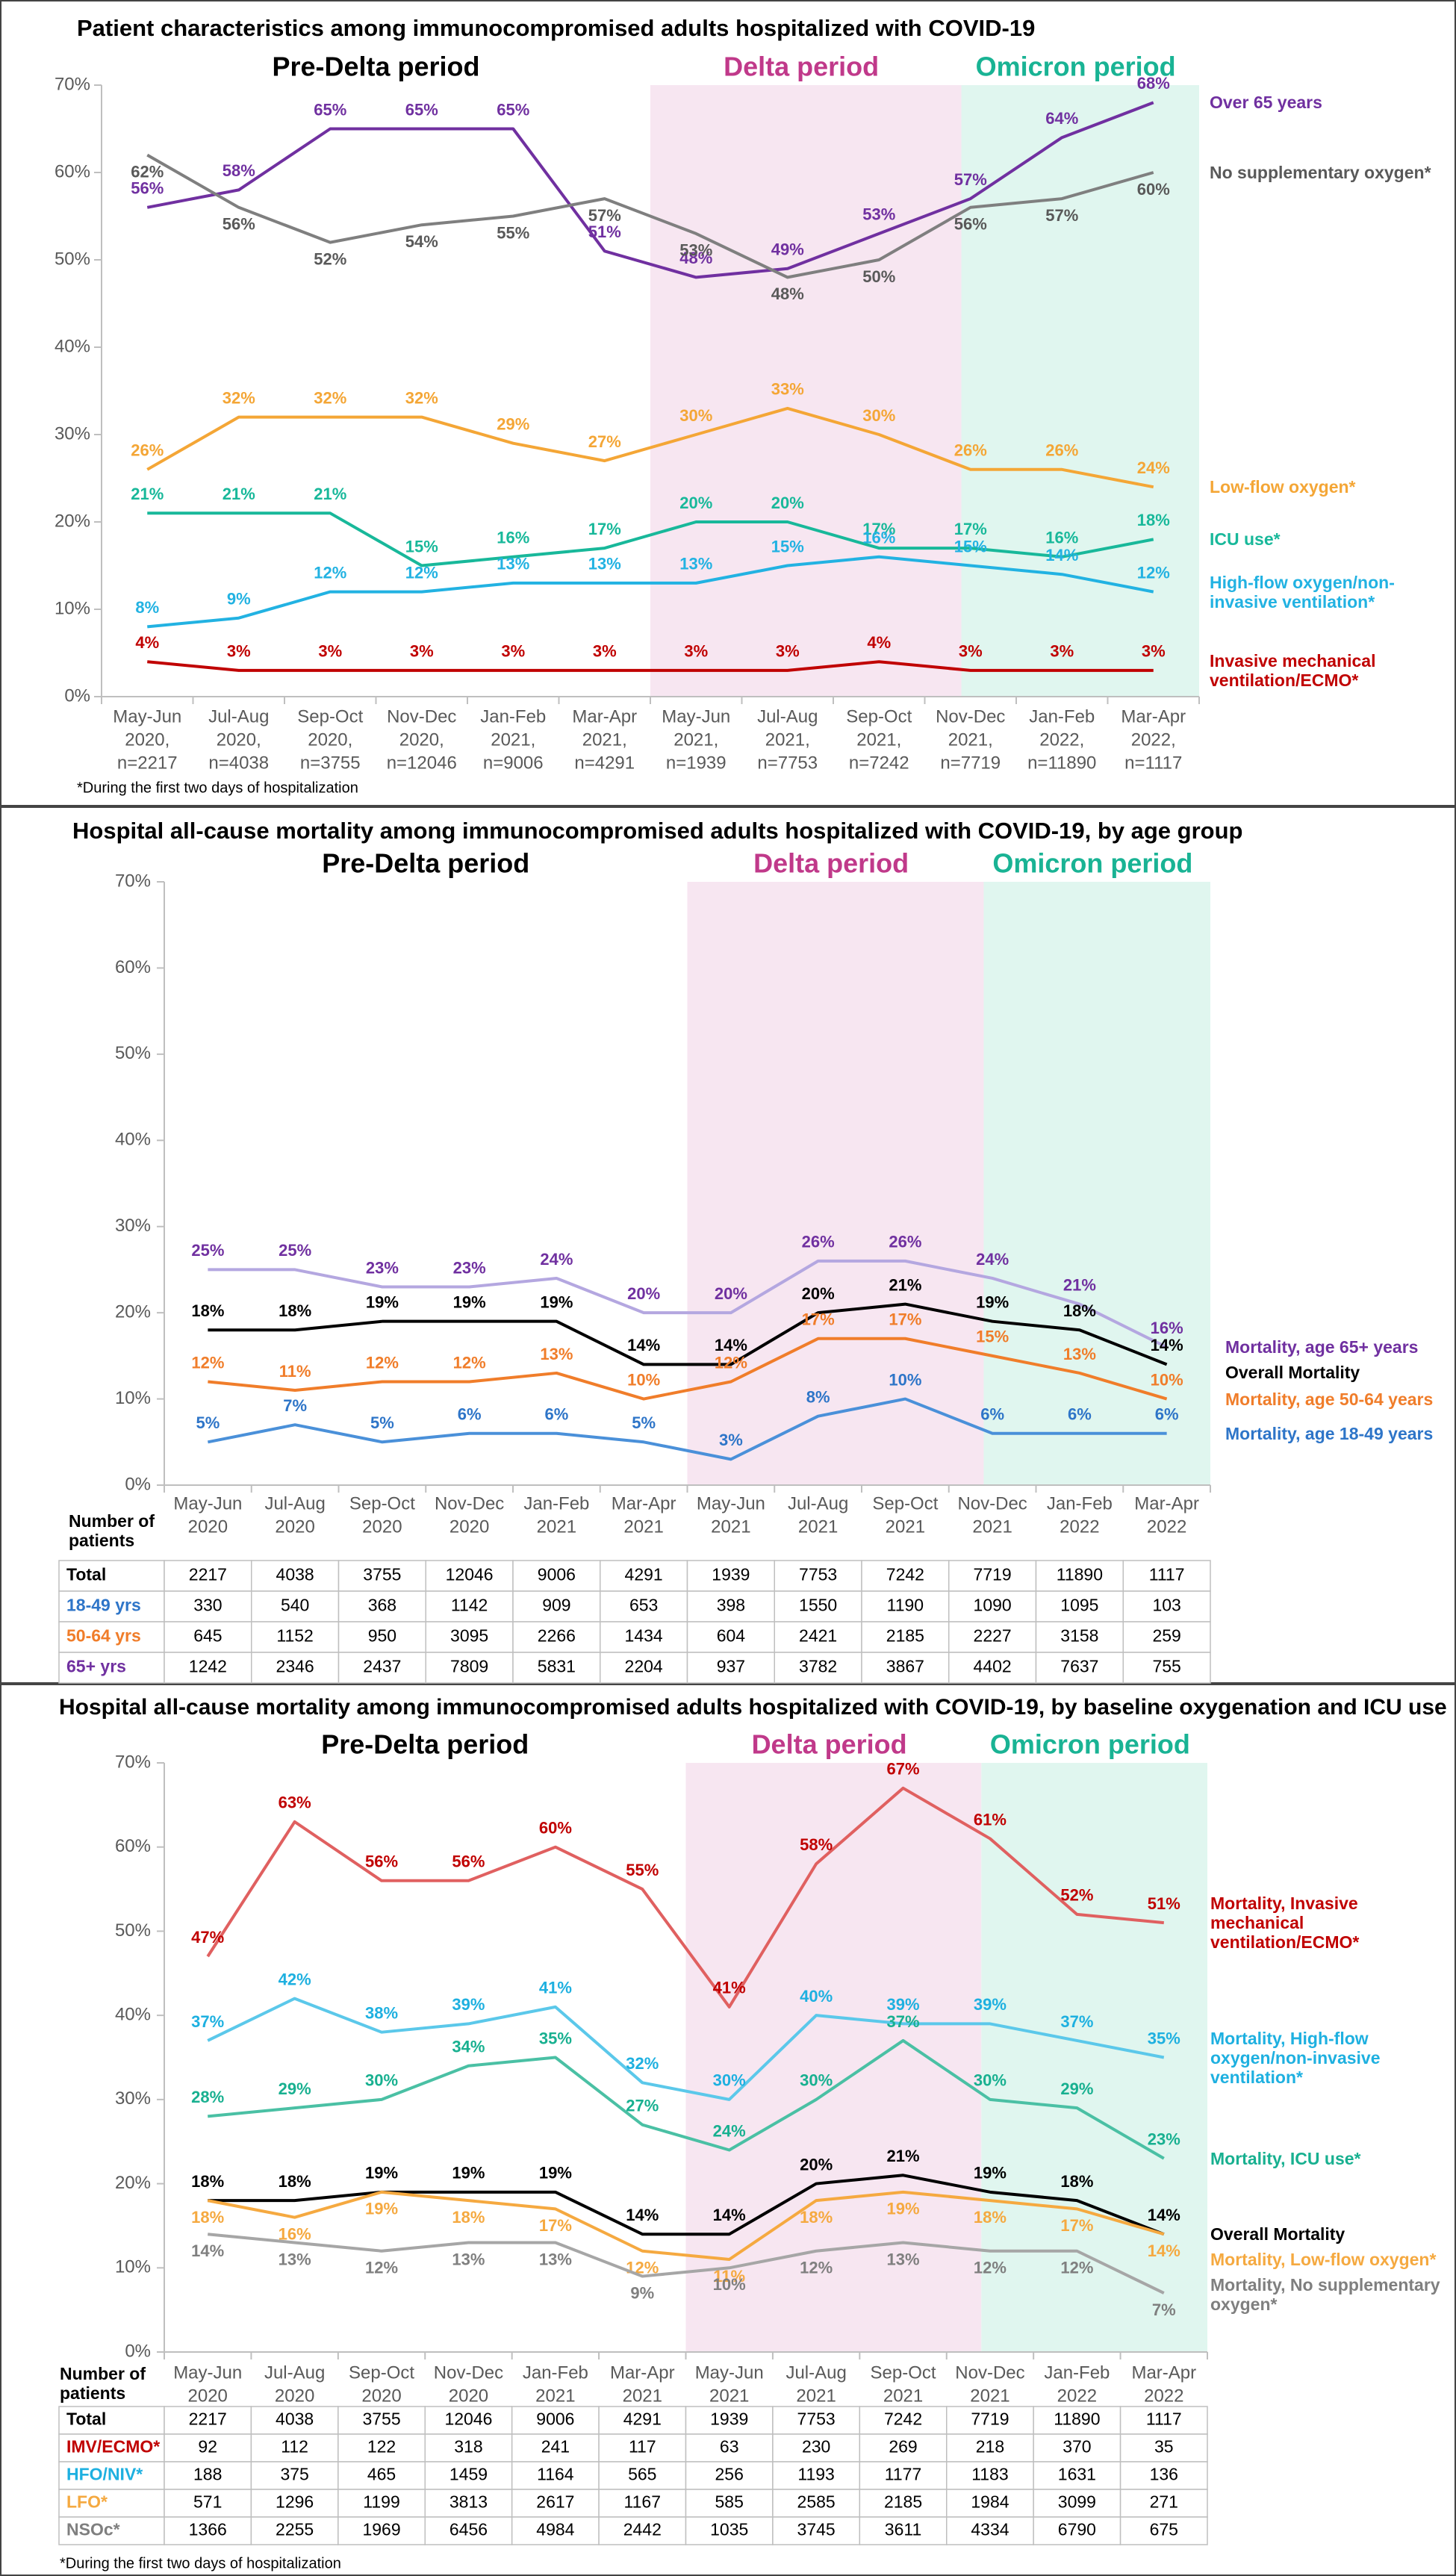 Image resolution: width=1456 pixels, height=2576 pixels. I want to click on x-tick-label: 2020, so click(381, 2396).